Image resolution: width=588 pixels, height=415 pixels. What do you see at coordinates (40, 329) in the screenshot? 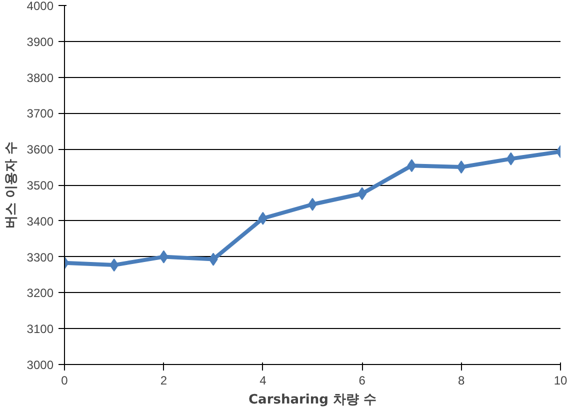
I see `y-tick-label: 3100` at bounding box center [40, 329].